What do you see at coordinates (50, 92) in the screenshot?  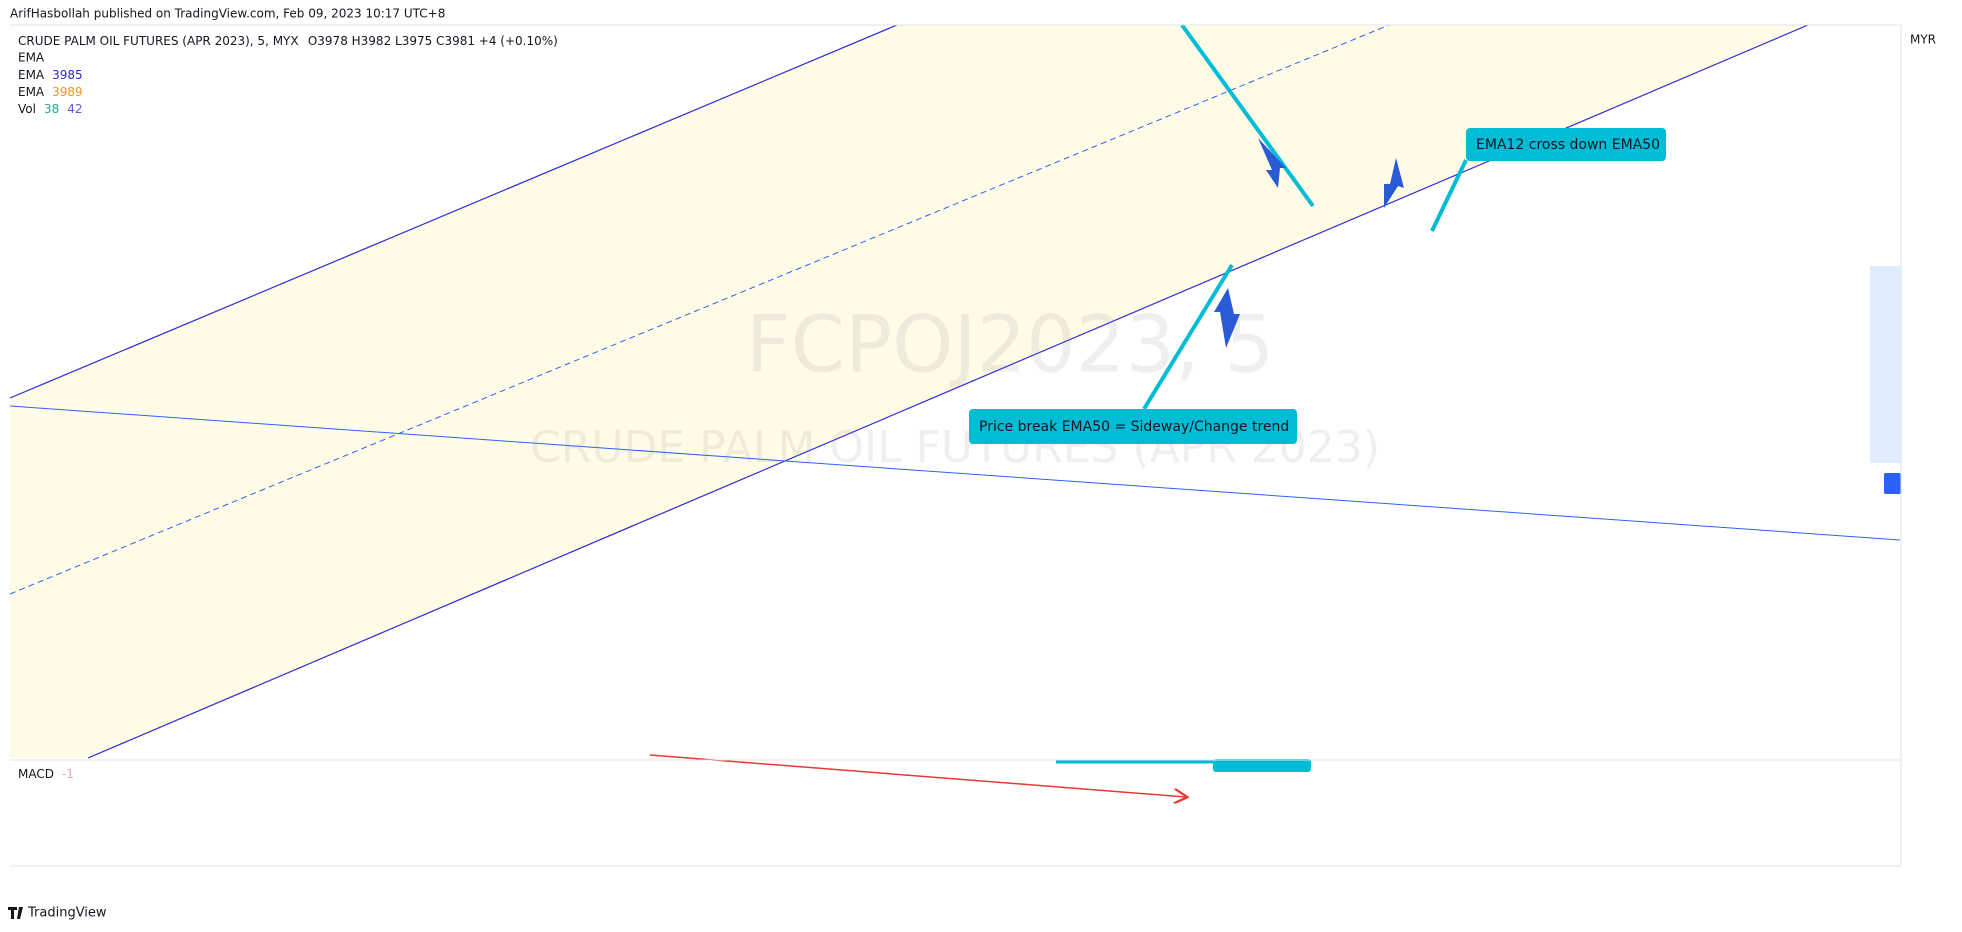 I see `legend-row: EMA 3989` at bounding box center [50, 92].